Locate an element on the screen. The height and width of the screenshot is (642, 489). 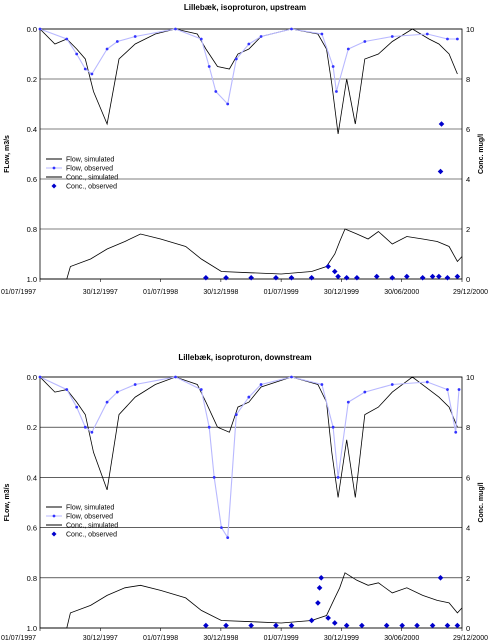
legend-swatch-marker is located at coordinates (54, 168).